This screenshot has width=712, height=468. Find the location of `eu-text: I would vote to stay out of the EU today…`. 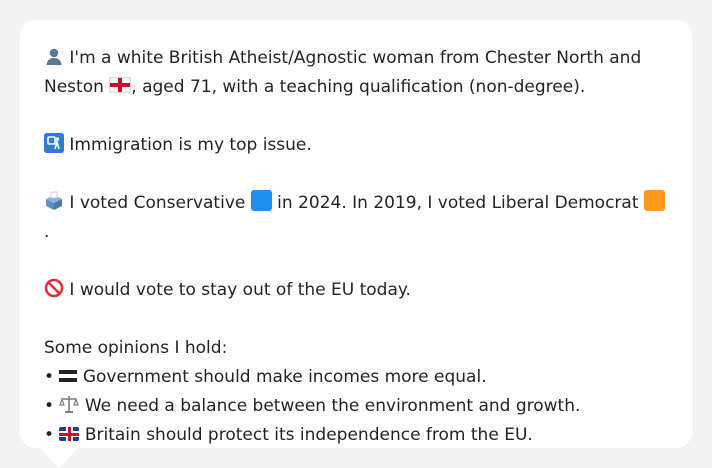

eu-text: I would vote to stay out of the EU today… is located at coordinates (240, 290).